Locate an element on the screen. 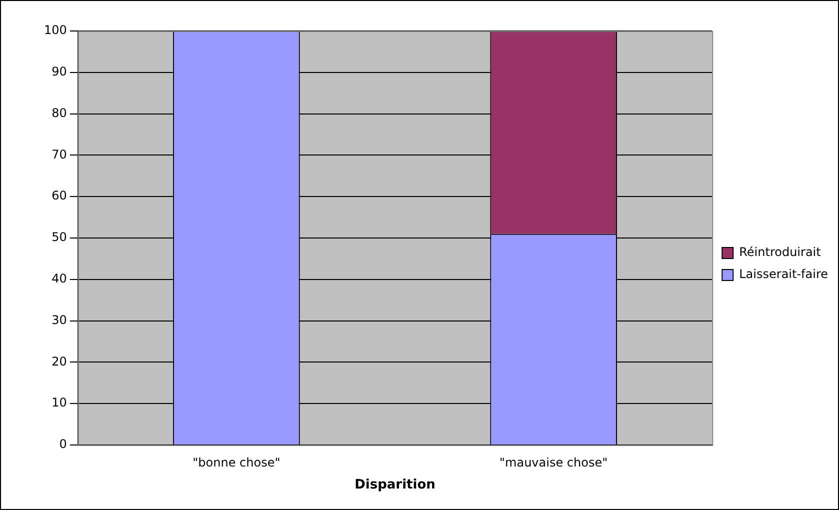 The height and width of the screenshot is (510, 839). y-tick-label: 50 is located at coordinates (59, 237).